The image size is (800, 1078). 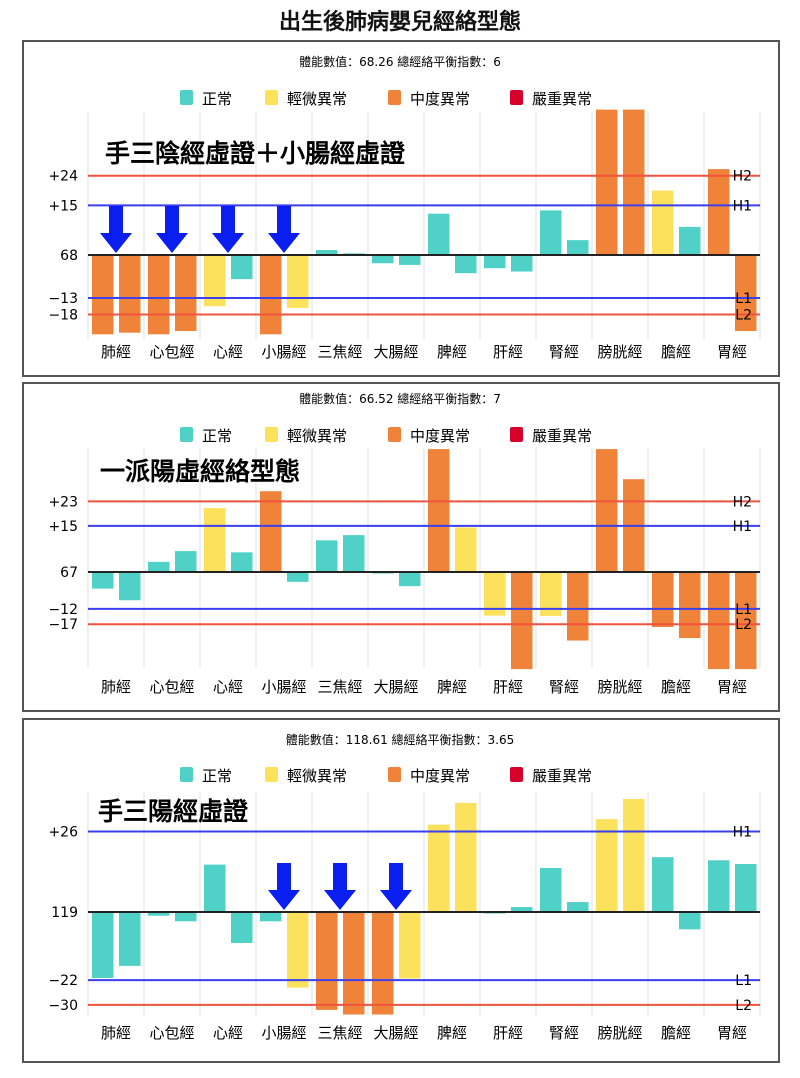 I want to click on reference-line-label: H1, so click(x=742, y=206).